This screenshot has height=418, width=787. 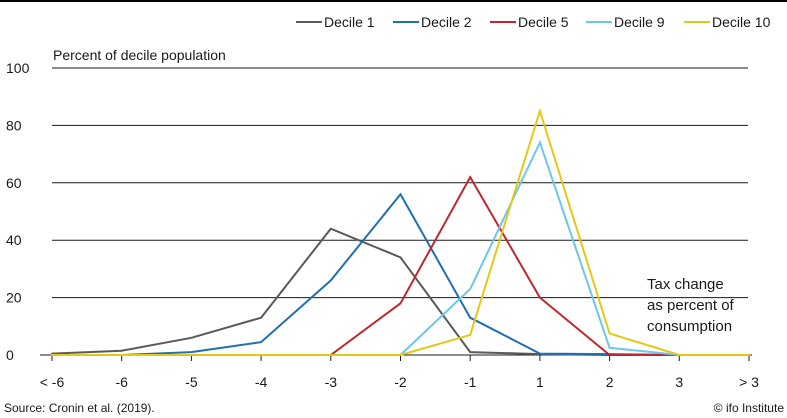 I want to click on x-tick-label: > 3, so click(x=749, y=382).